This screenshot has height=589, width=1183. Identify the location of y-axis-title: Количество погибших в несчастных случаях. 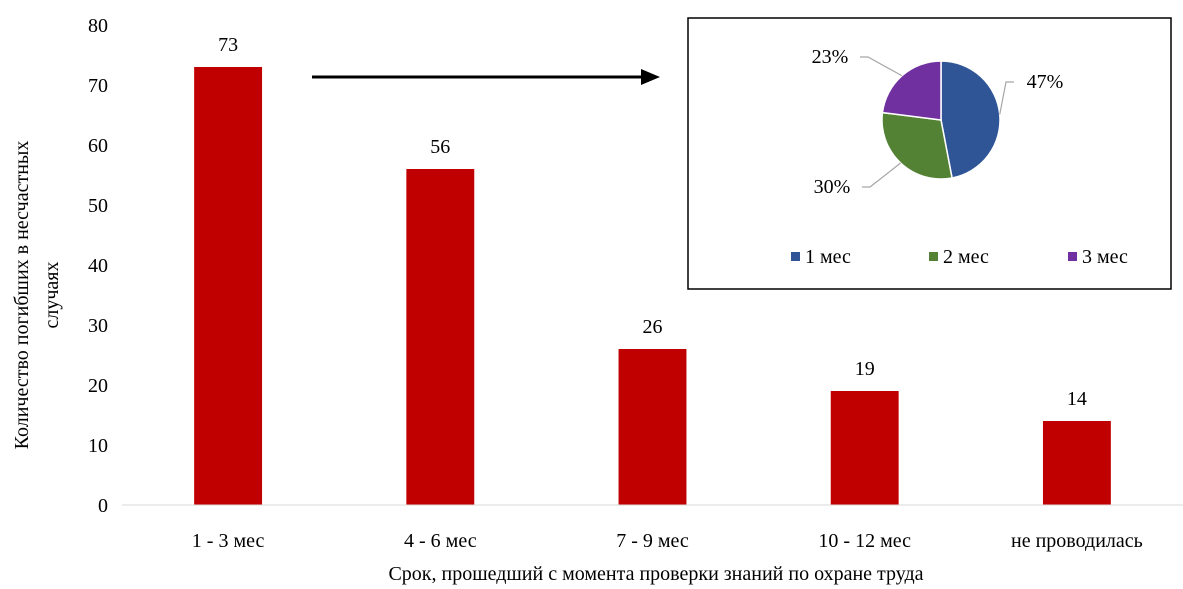
(37, 295).